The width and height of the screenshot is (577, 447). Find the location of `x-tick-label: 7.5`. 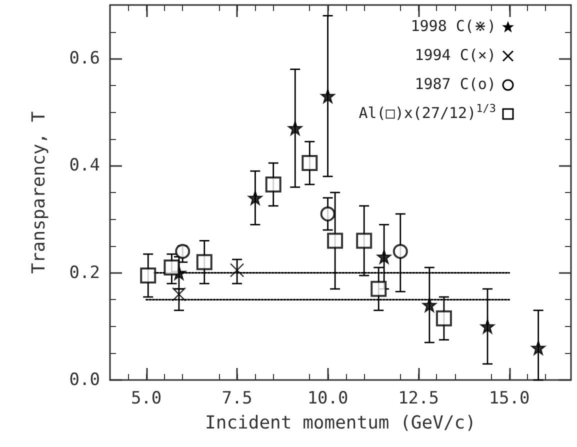

x-tick-label: 7.5 is located at coordinates (237, 398).